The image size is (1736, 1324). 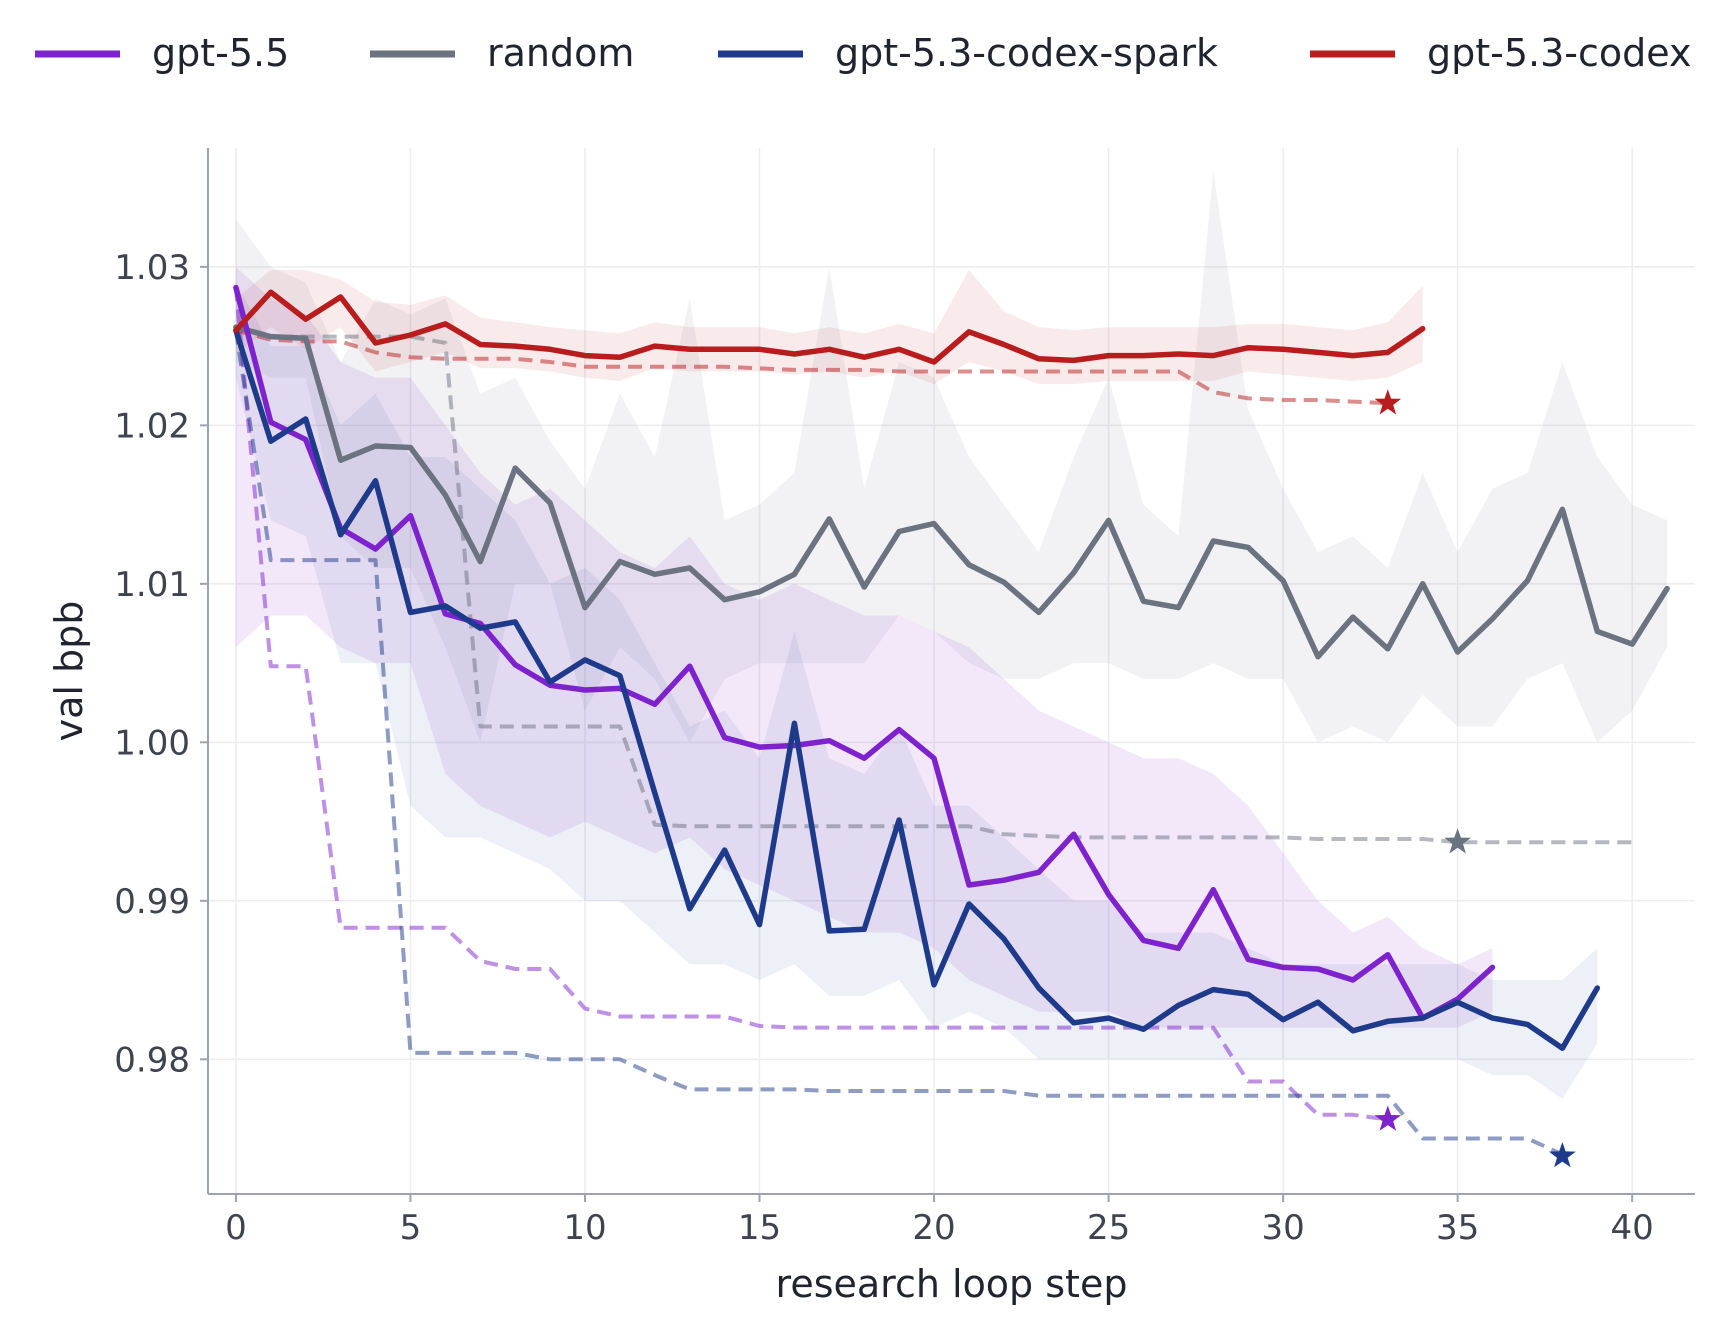 What do you see at coordinates (1388, 1118) in the screenshot?
I see `best-marker-gpt-5.5` at bounding box center [1388, 1118].